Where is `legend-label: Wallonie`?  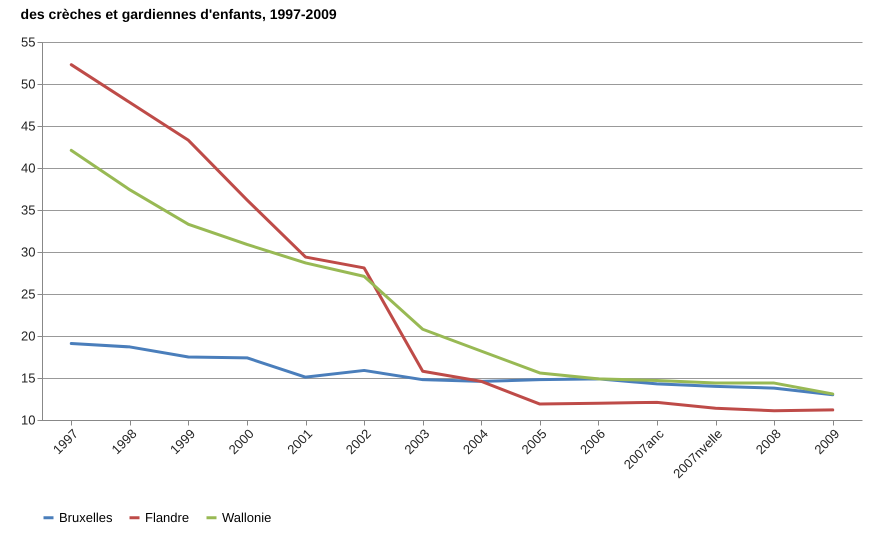 legend-label: Wallonie is located at coordinates (247, 517).